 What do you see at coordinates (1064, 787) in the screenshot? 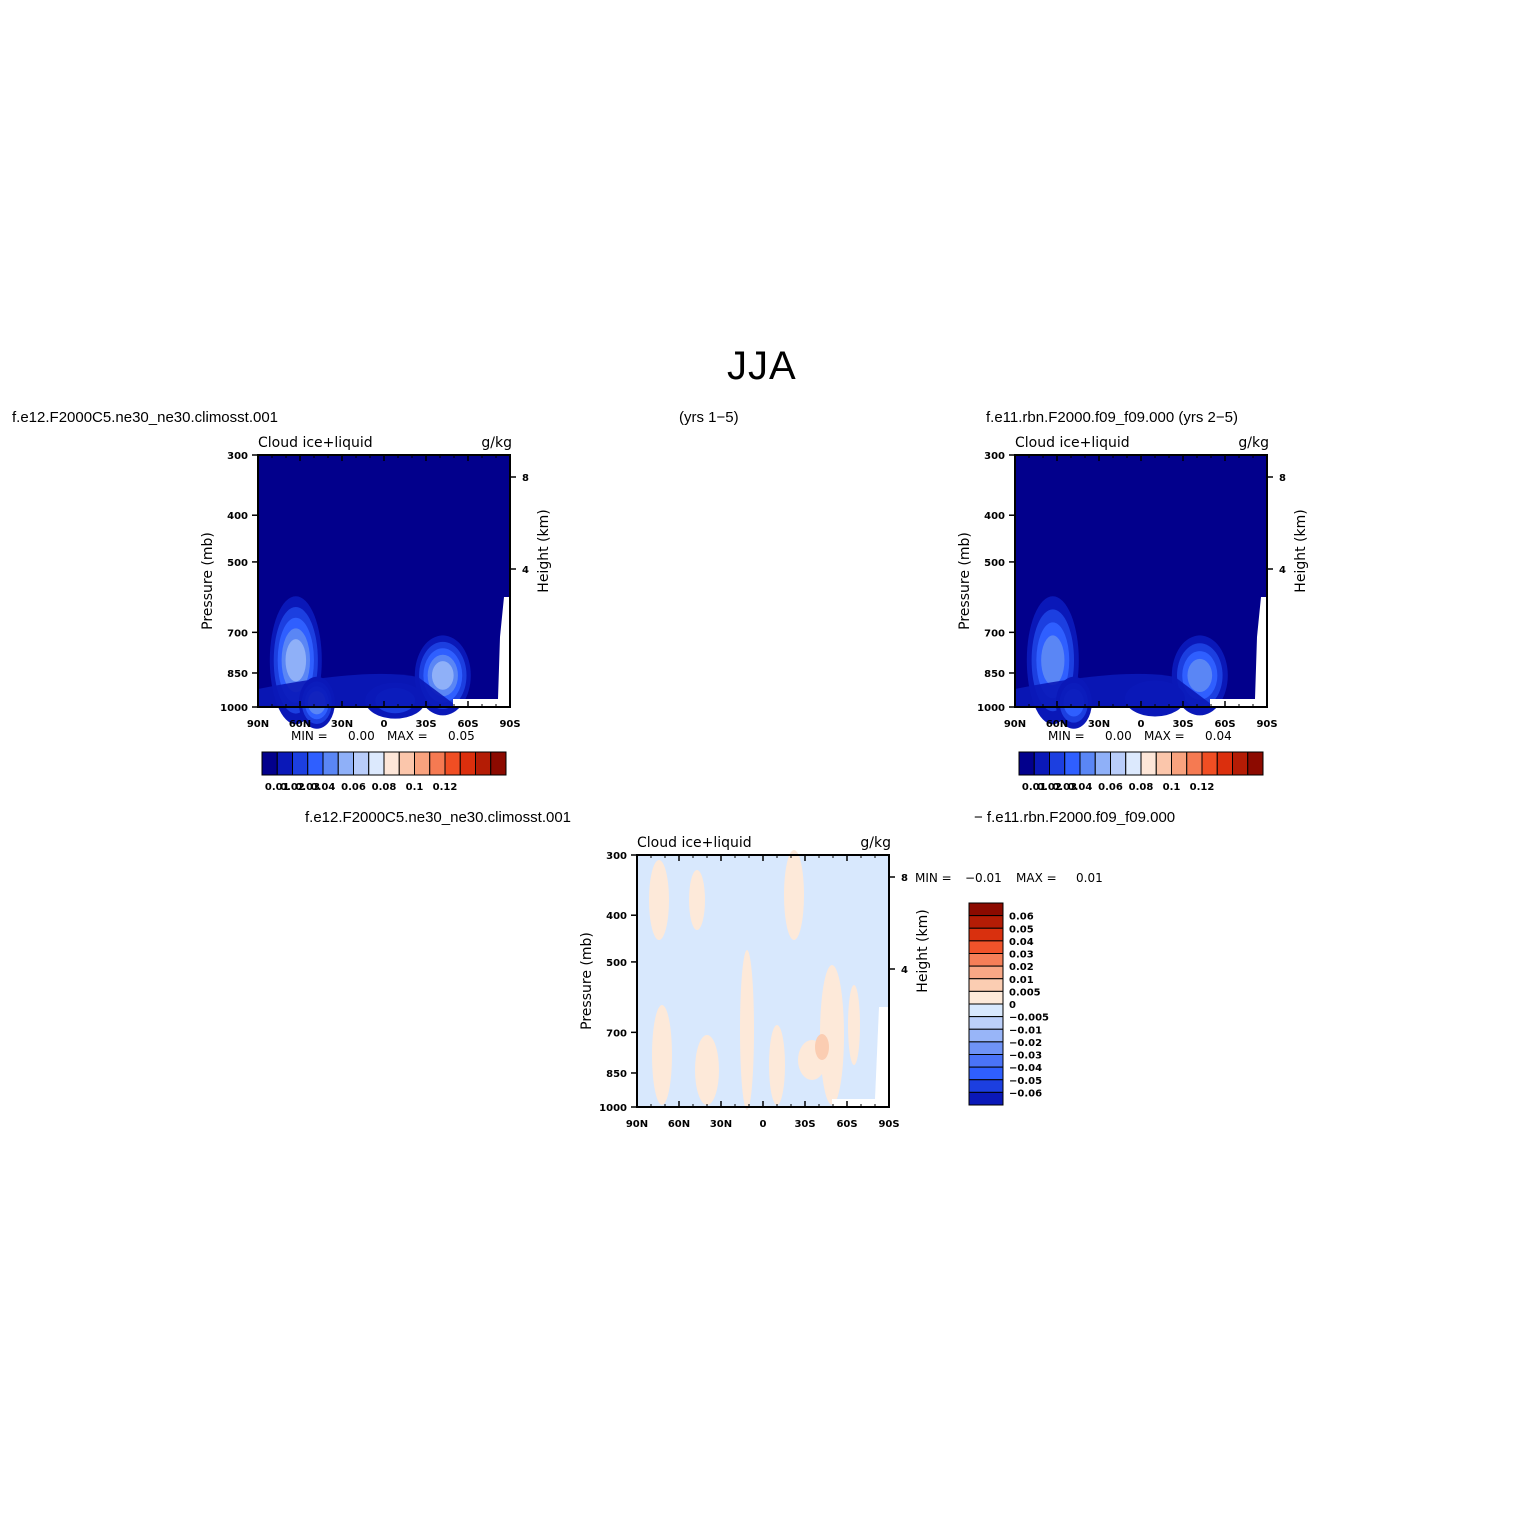
I see `colorbar-label: 0.03` at bounding box center [1064, 787].